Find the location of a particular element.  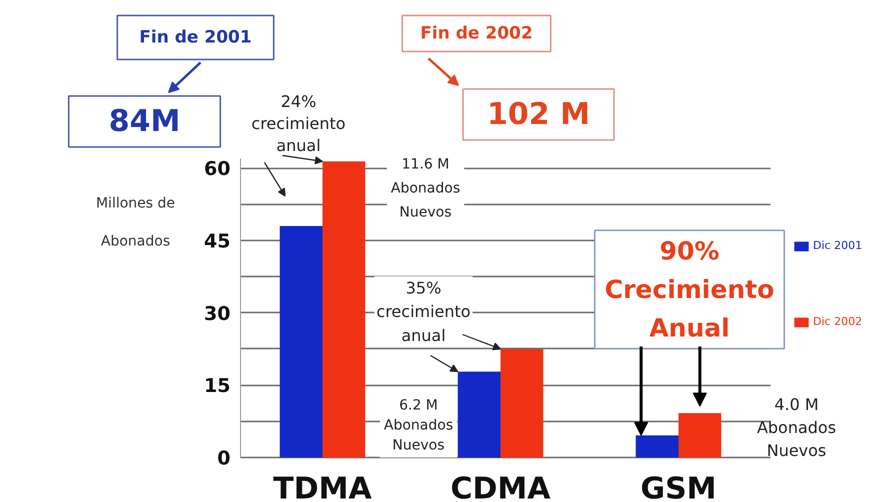

legend-label: Dic 2001 is located at coordinates (837, 245).